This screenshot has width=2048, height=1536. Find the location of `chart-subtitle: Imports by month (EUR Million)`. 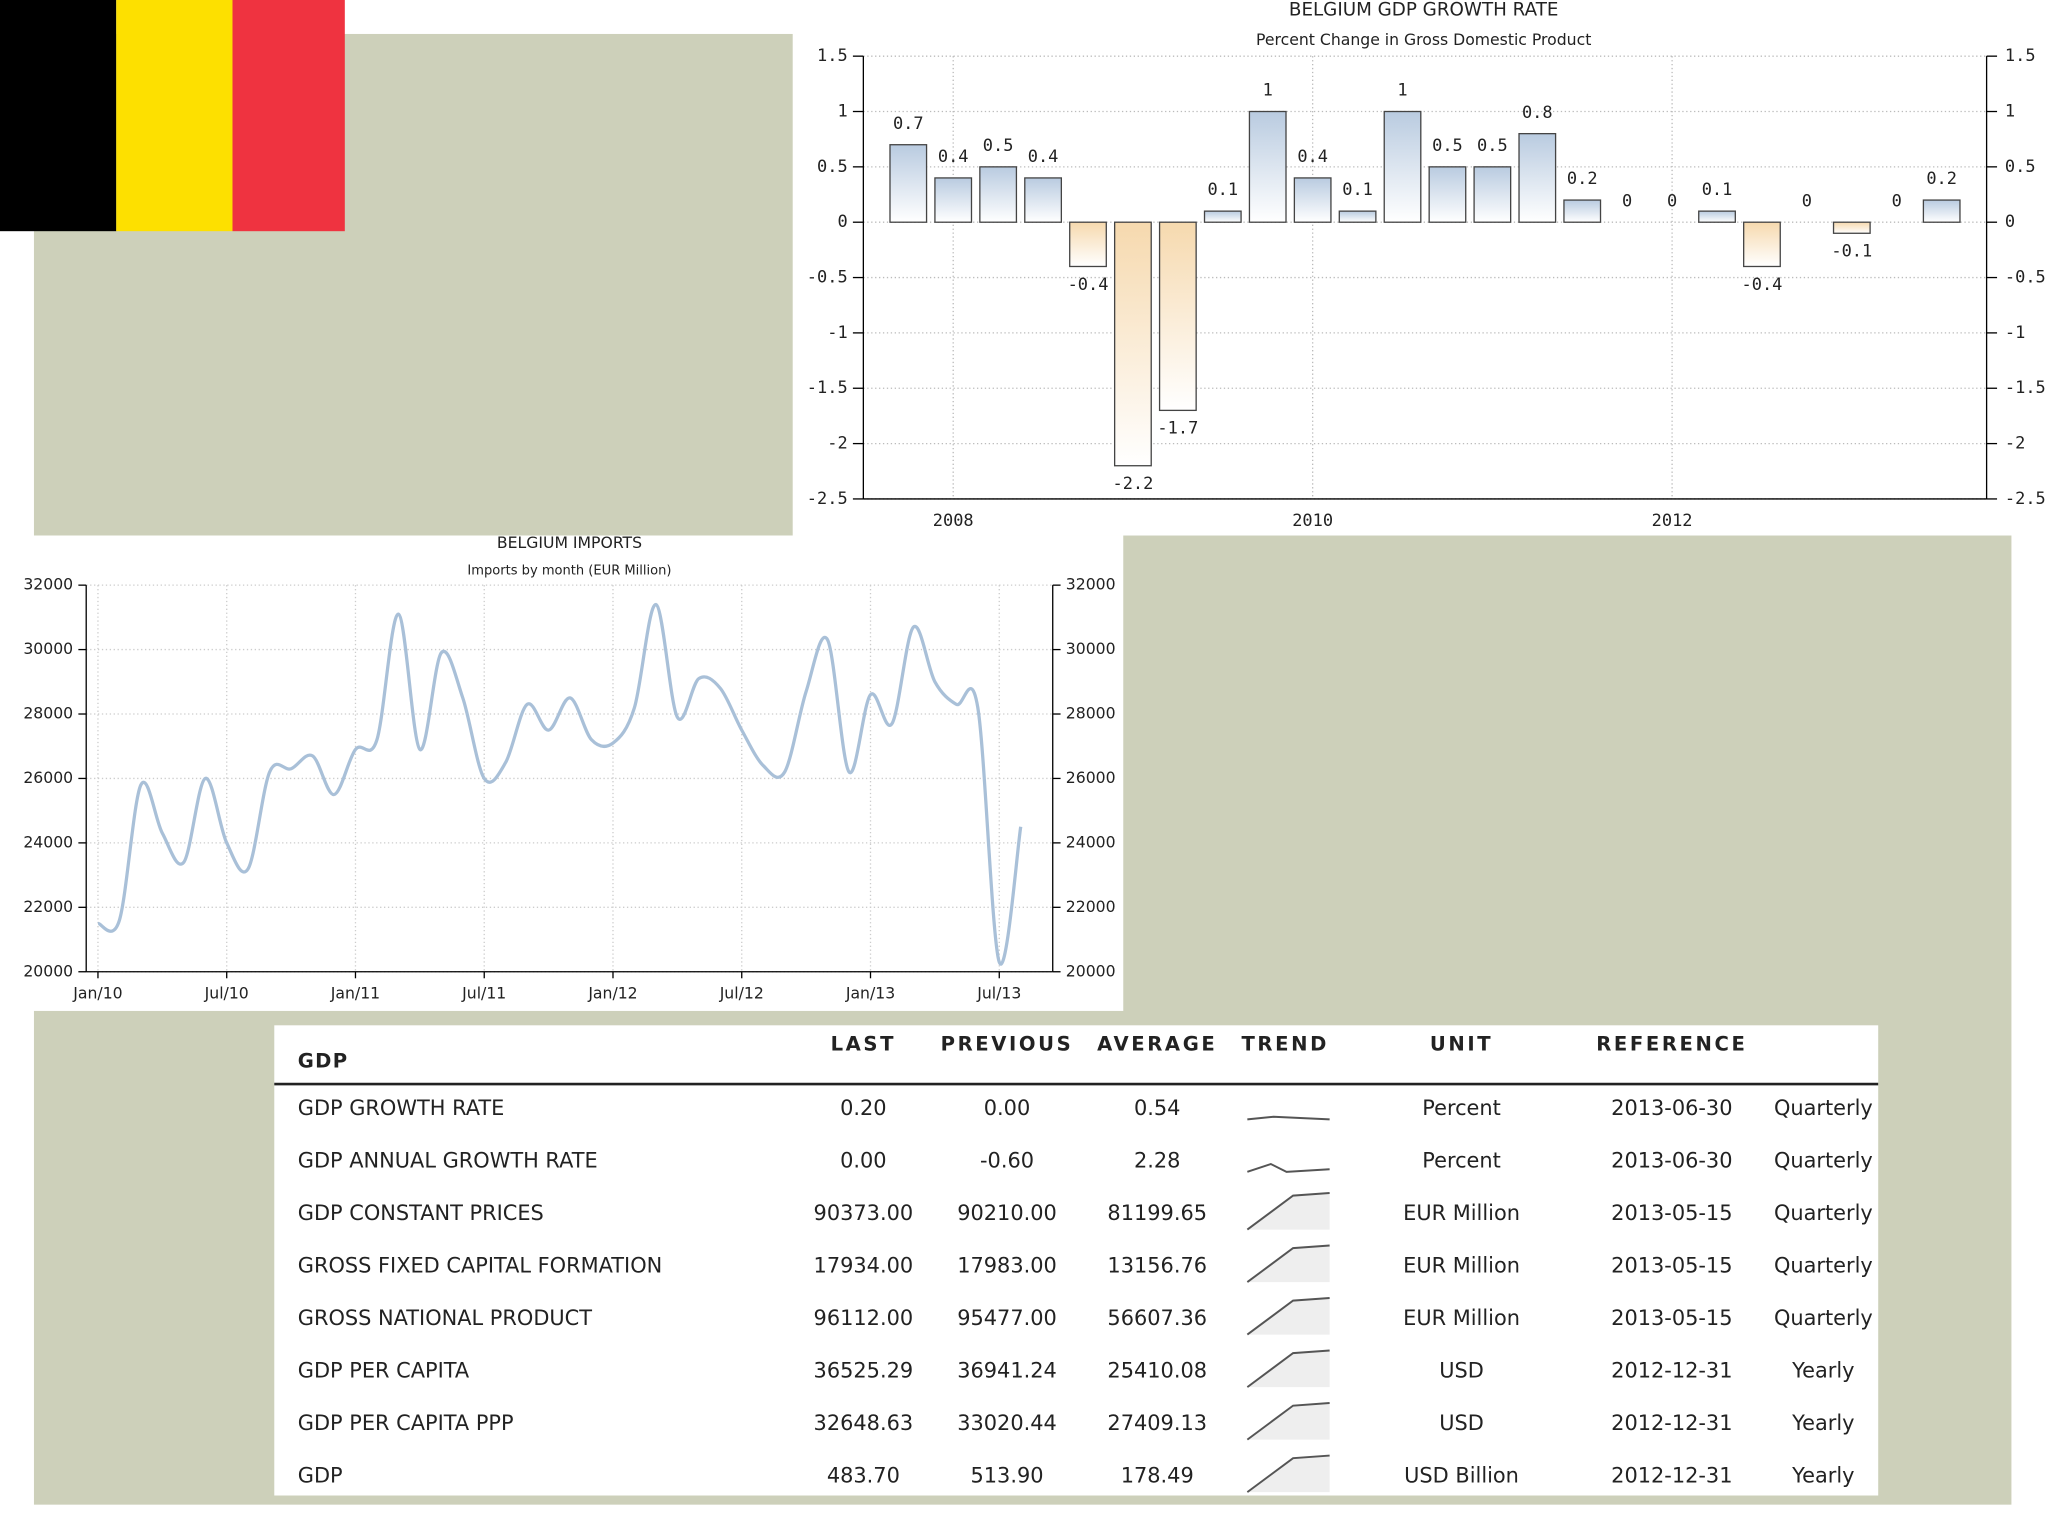

chart-subtitle: Imports by month (EUR Million) is located at coordinates (569, 570).